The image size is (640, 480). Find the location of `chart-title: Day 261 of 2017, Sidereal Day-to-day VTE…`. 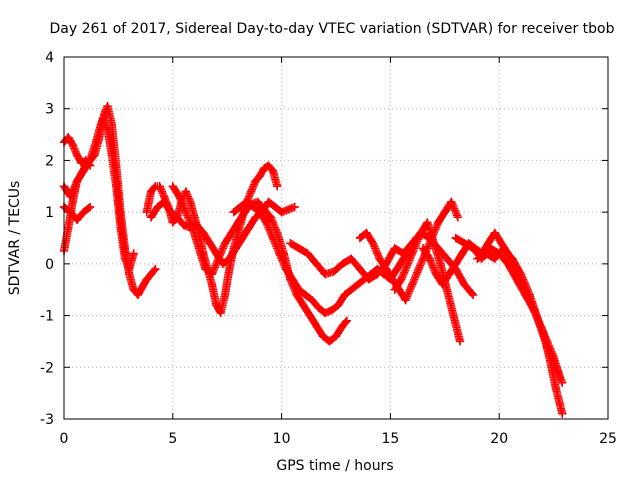

chart-title: Day 261 of 2017, Sidereal Day-to-day VTE… is located at coordinates (331, 29).